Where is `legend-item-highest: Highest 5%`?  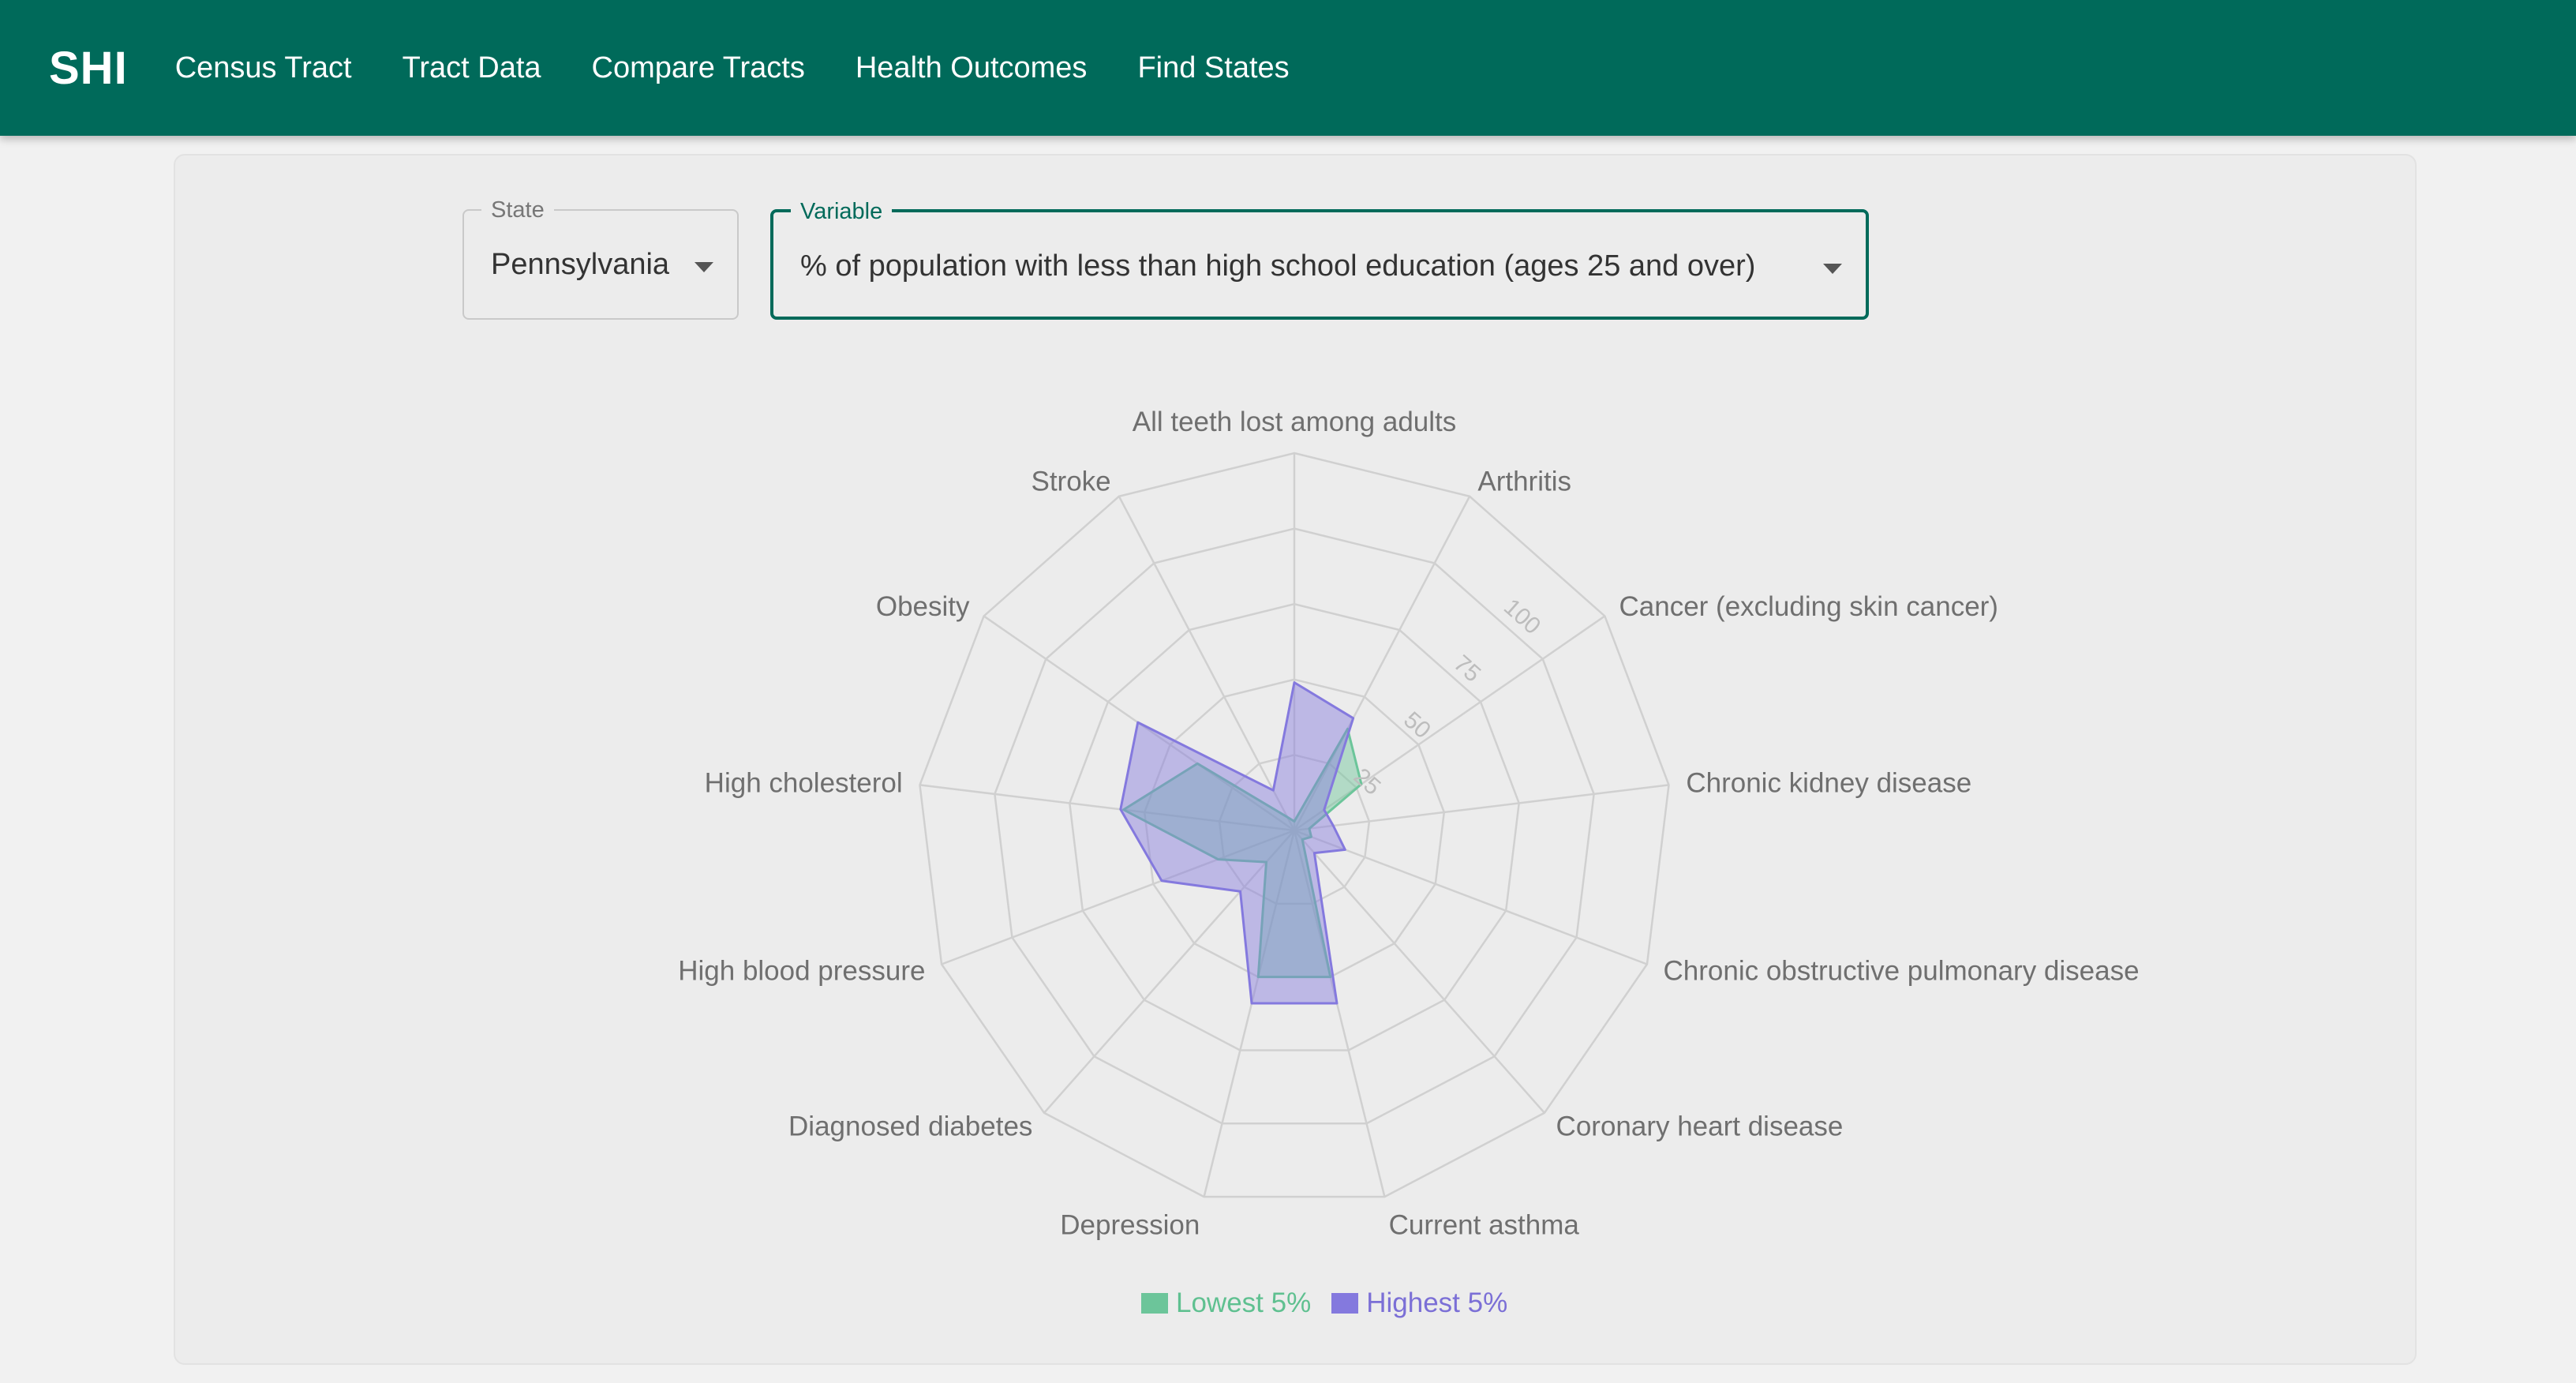 legend-item-highest: Highest 5% is located at coordinates (1419, 1303).